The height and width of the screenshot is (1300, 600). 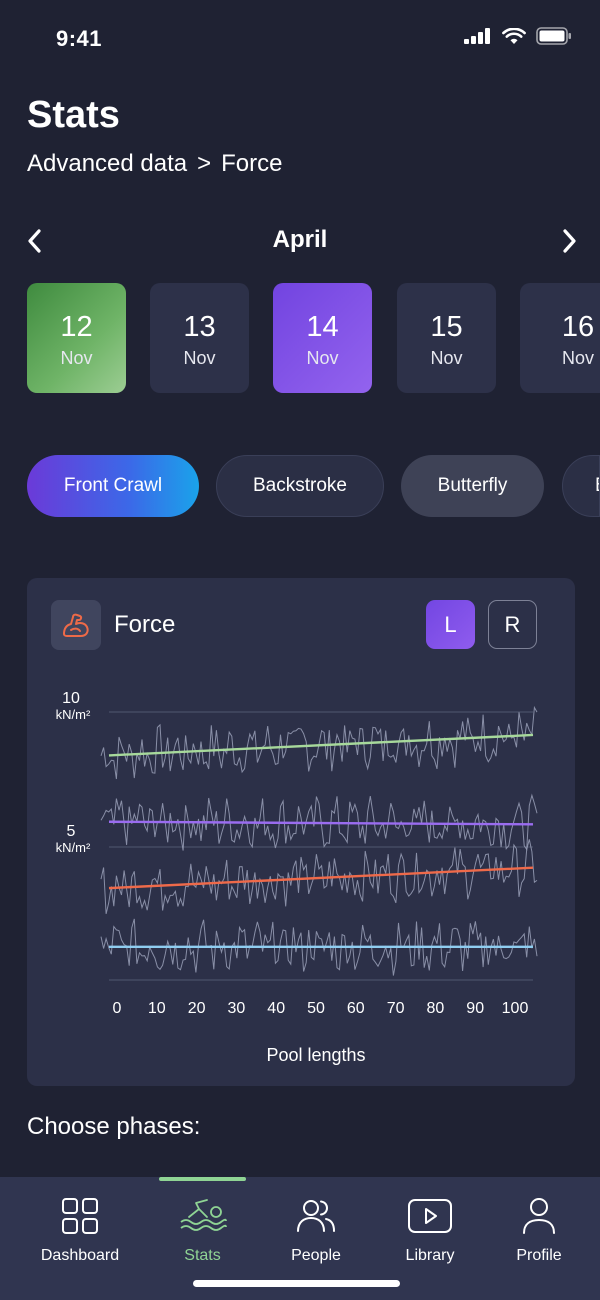 I want to click on series-0-raw-line, so click(x=319, y=742).